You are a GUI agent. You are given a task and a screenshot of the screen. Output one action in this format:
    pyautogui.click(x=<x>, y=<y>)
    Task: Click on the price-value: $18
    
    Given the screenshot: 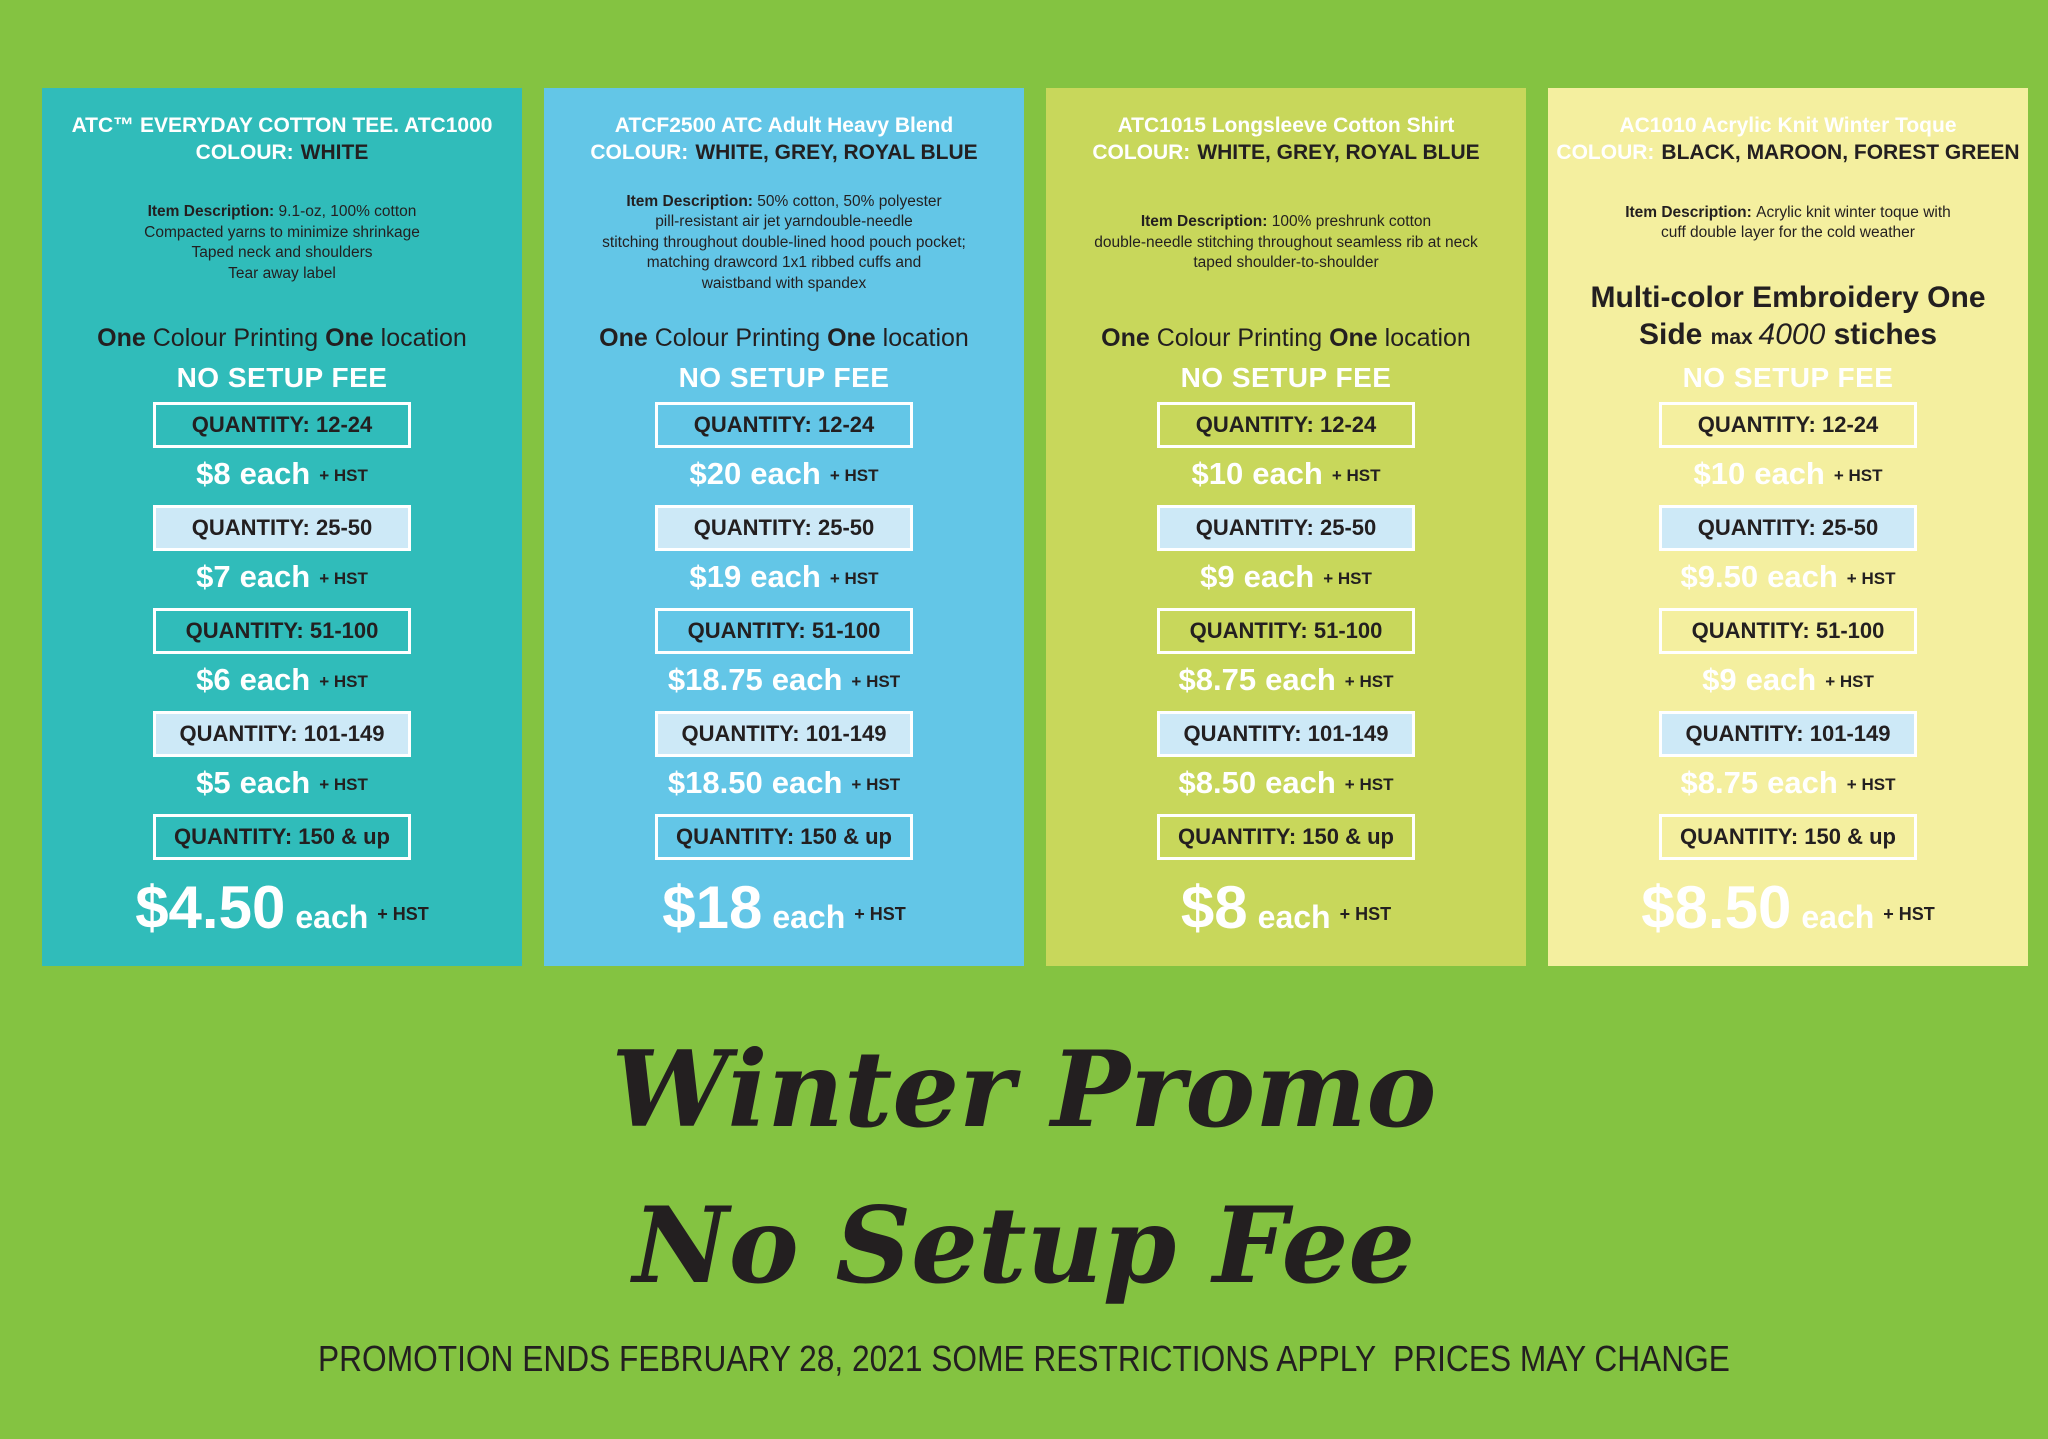 What is the action you would take?
    pyautogui.click(x=712, y=907)
    